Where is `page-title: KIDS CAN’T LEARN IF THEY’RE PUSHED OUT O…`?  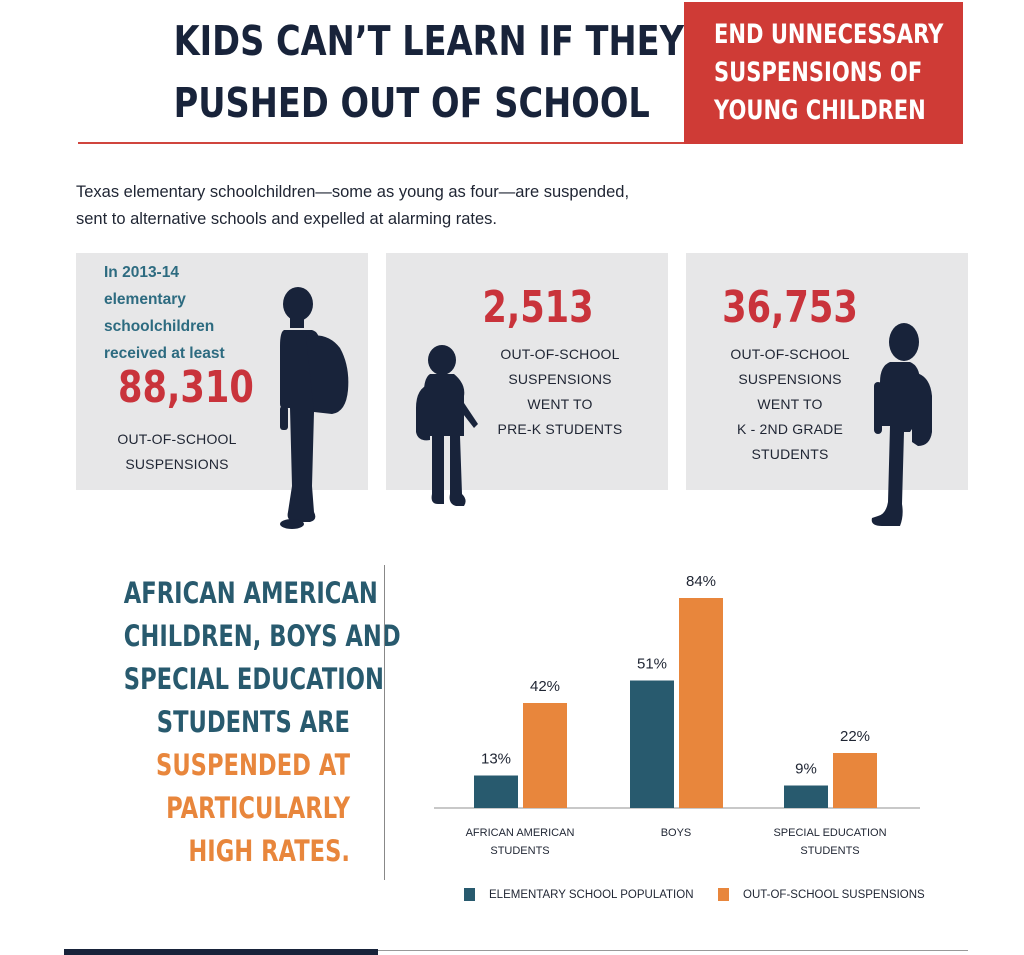
page-title: KIDS CAN’T LEARN IF THEY’RE PUSHED OUT O… is located at coordinates (459, 72).